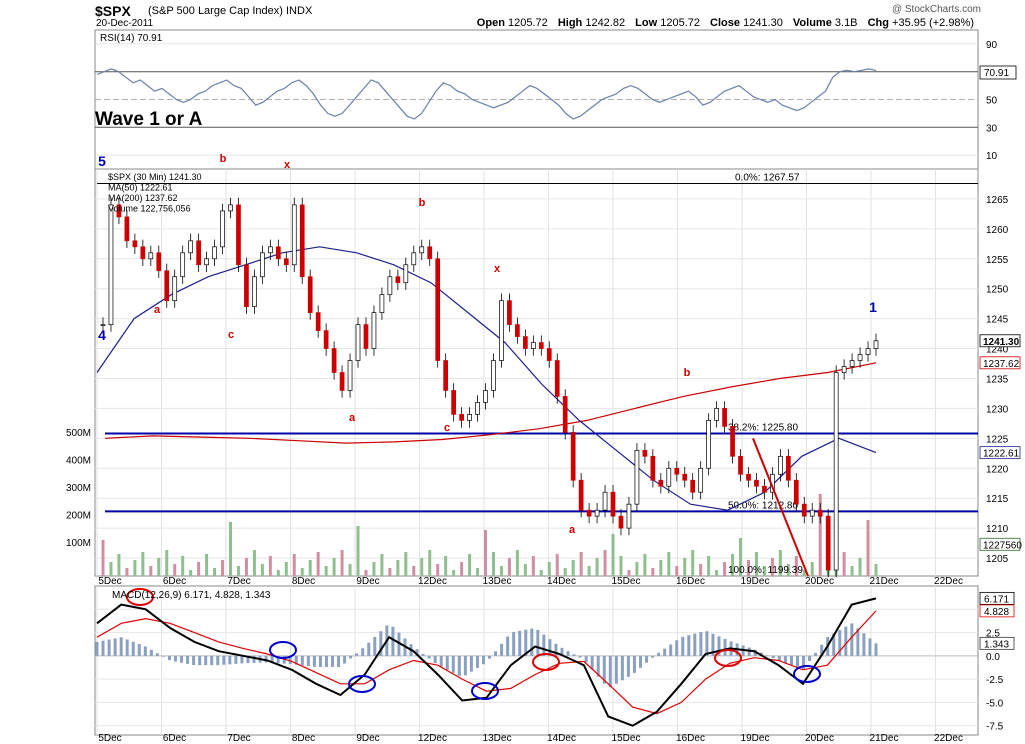  I want to click on price-tick-label: 1210, so click(997, 529).